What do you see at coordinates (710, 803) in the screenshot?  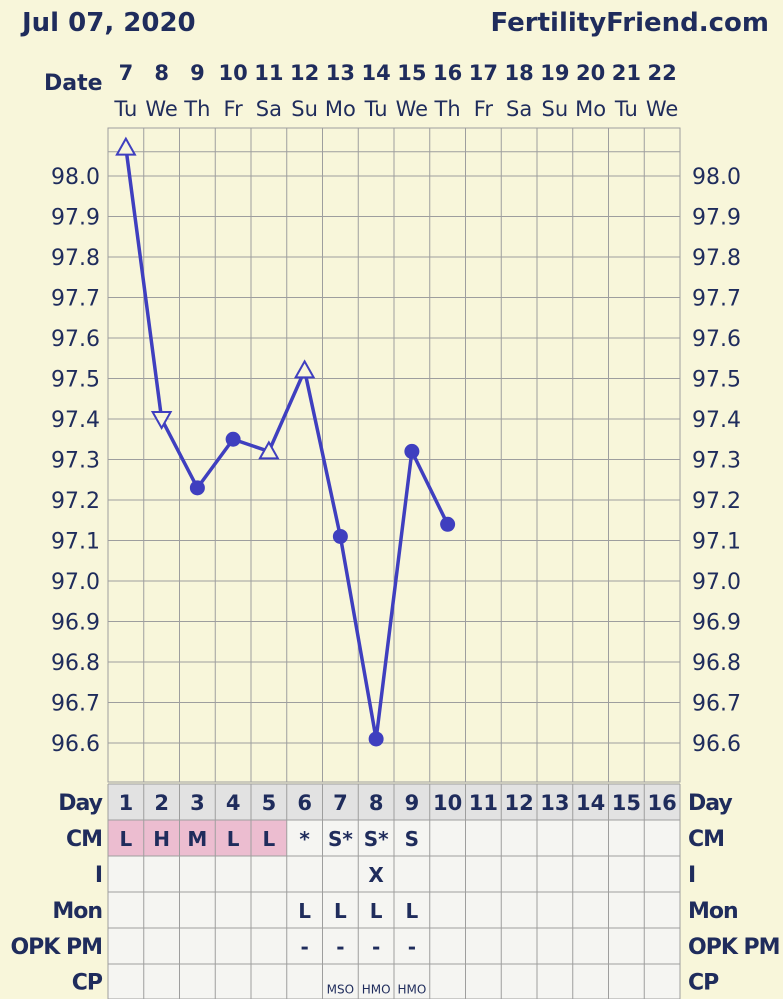 I see `row-label-right-day: Day` at bounding box center [710, 803].